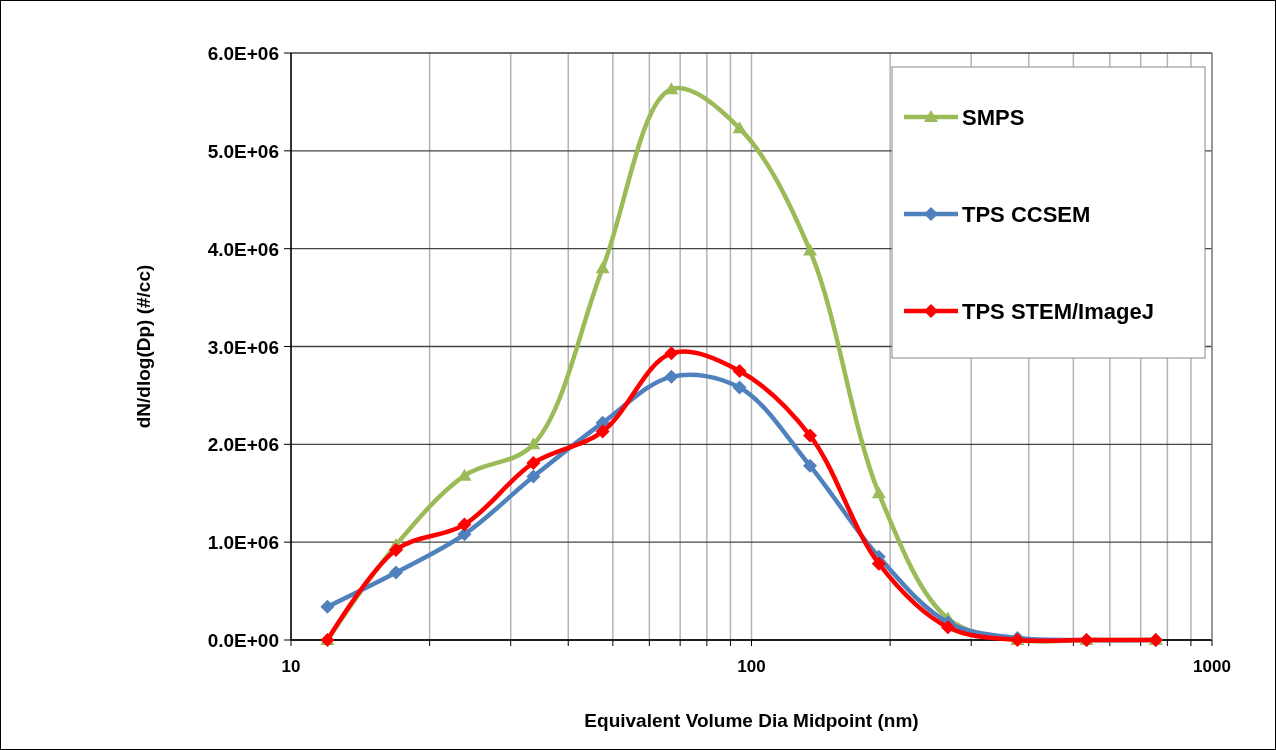  Describe the element at coordinates (243, 347) in the screenshot. I see `y-tick-label: 3.0E+06` at that location.